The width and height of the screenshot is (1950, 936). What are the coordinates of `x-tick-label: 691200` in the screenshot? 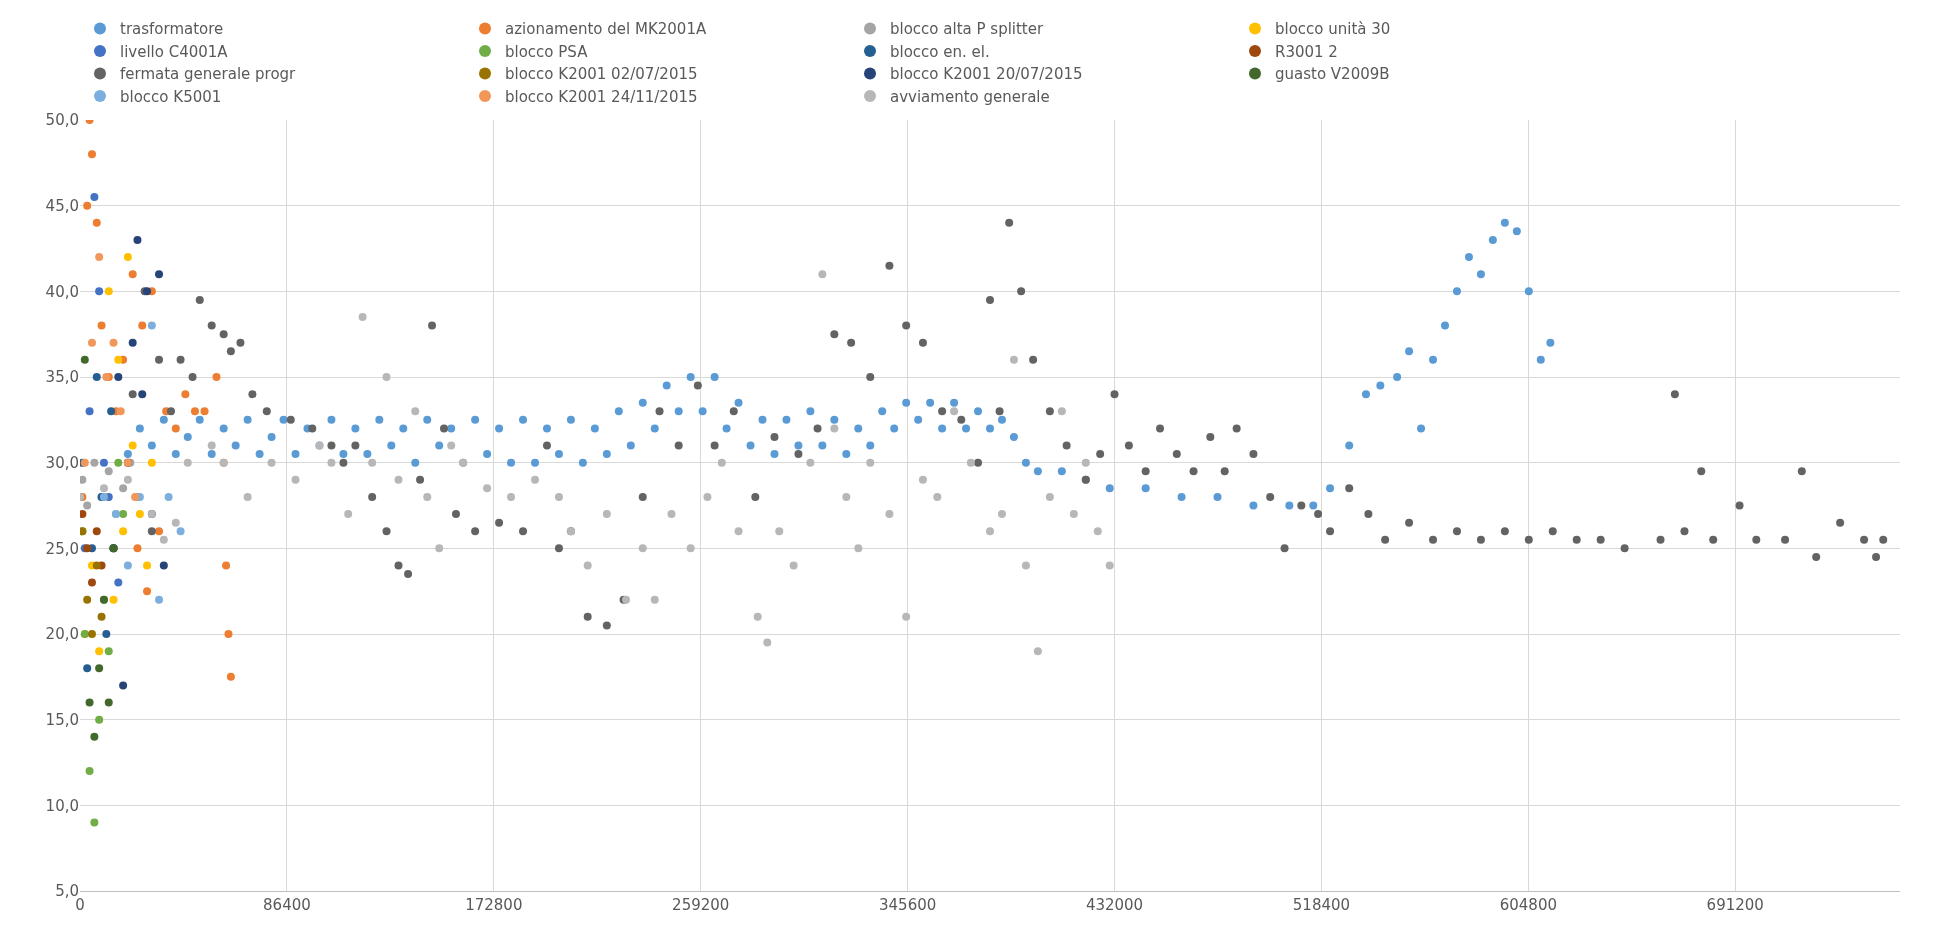 It's located at (1735, 905).